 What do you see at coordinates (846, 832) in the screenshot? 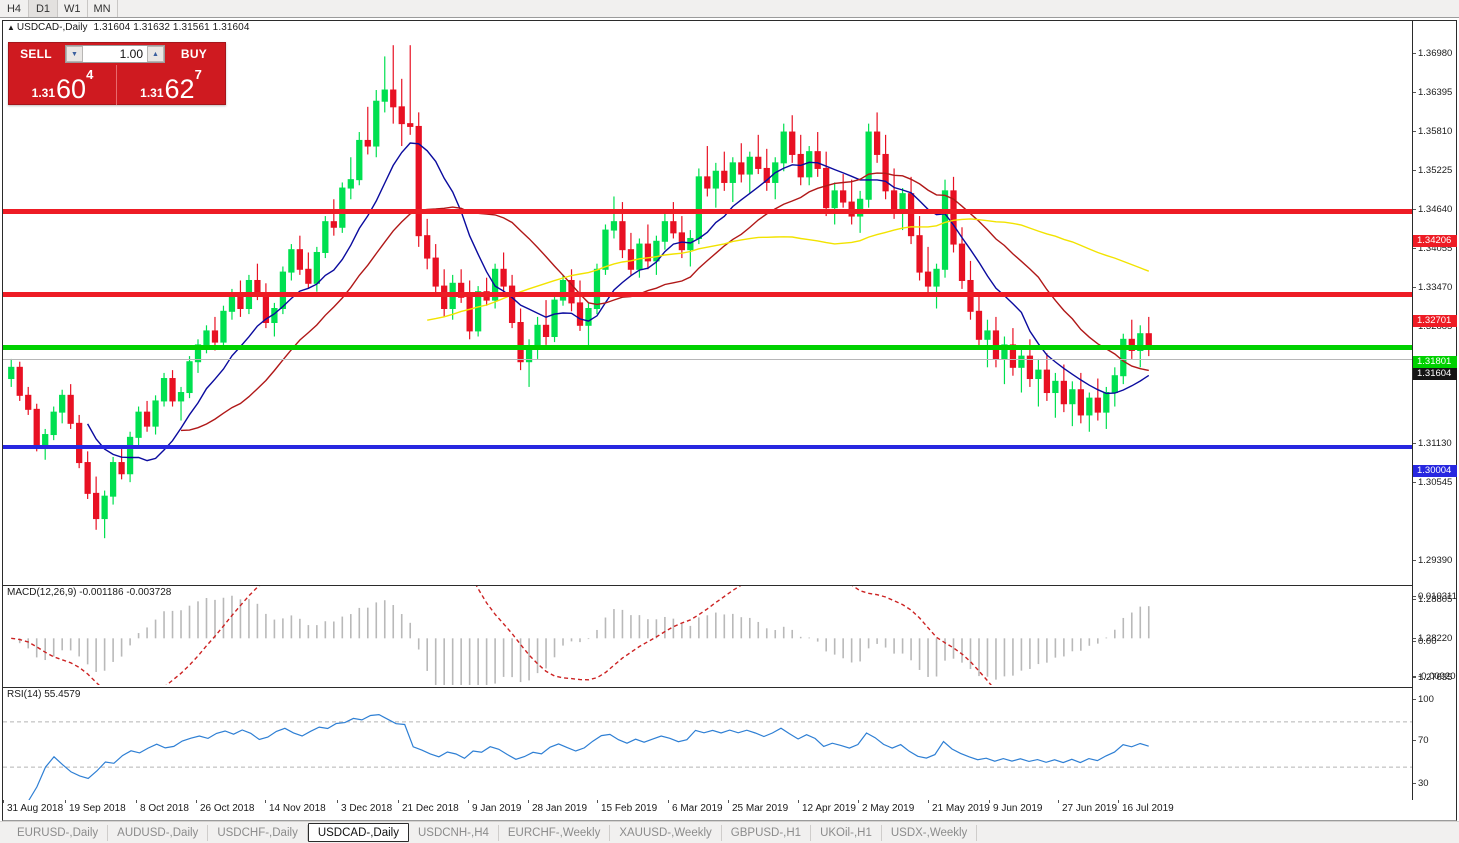
I see `chart-tab-ukoil: UKOil-,H1` at bounding box center [846, 832].